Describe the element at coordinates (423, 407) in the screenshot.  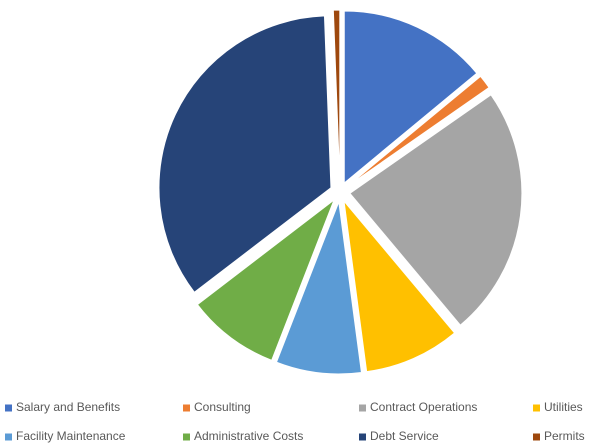
I see `legend-label: Contract Operations` at that location.